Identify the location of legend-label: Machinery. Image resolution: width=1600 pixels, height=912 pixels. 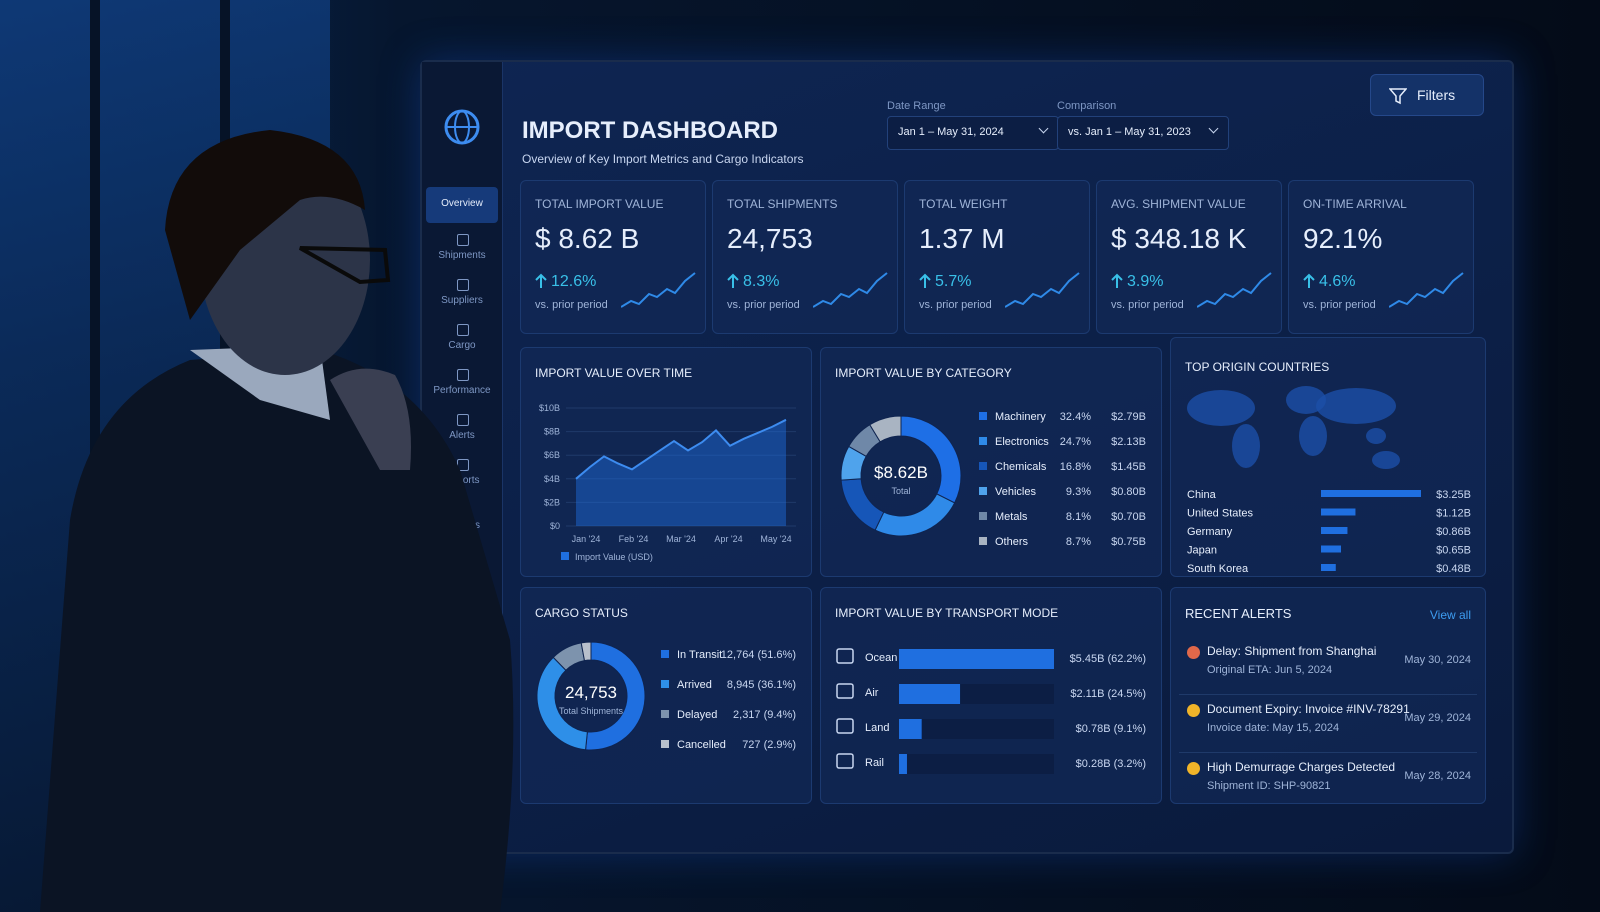
(1020, 417).